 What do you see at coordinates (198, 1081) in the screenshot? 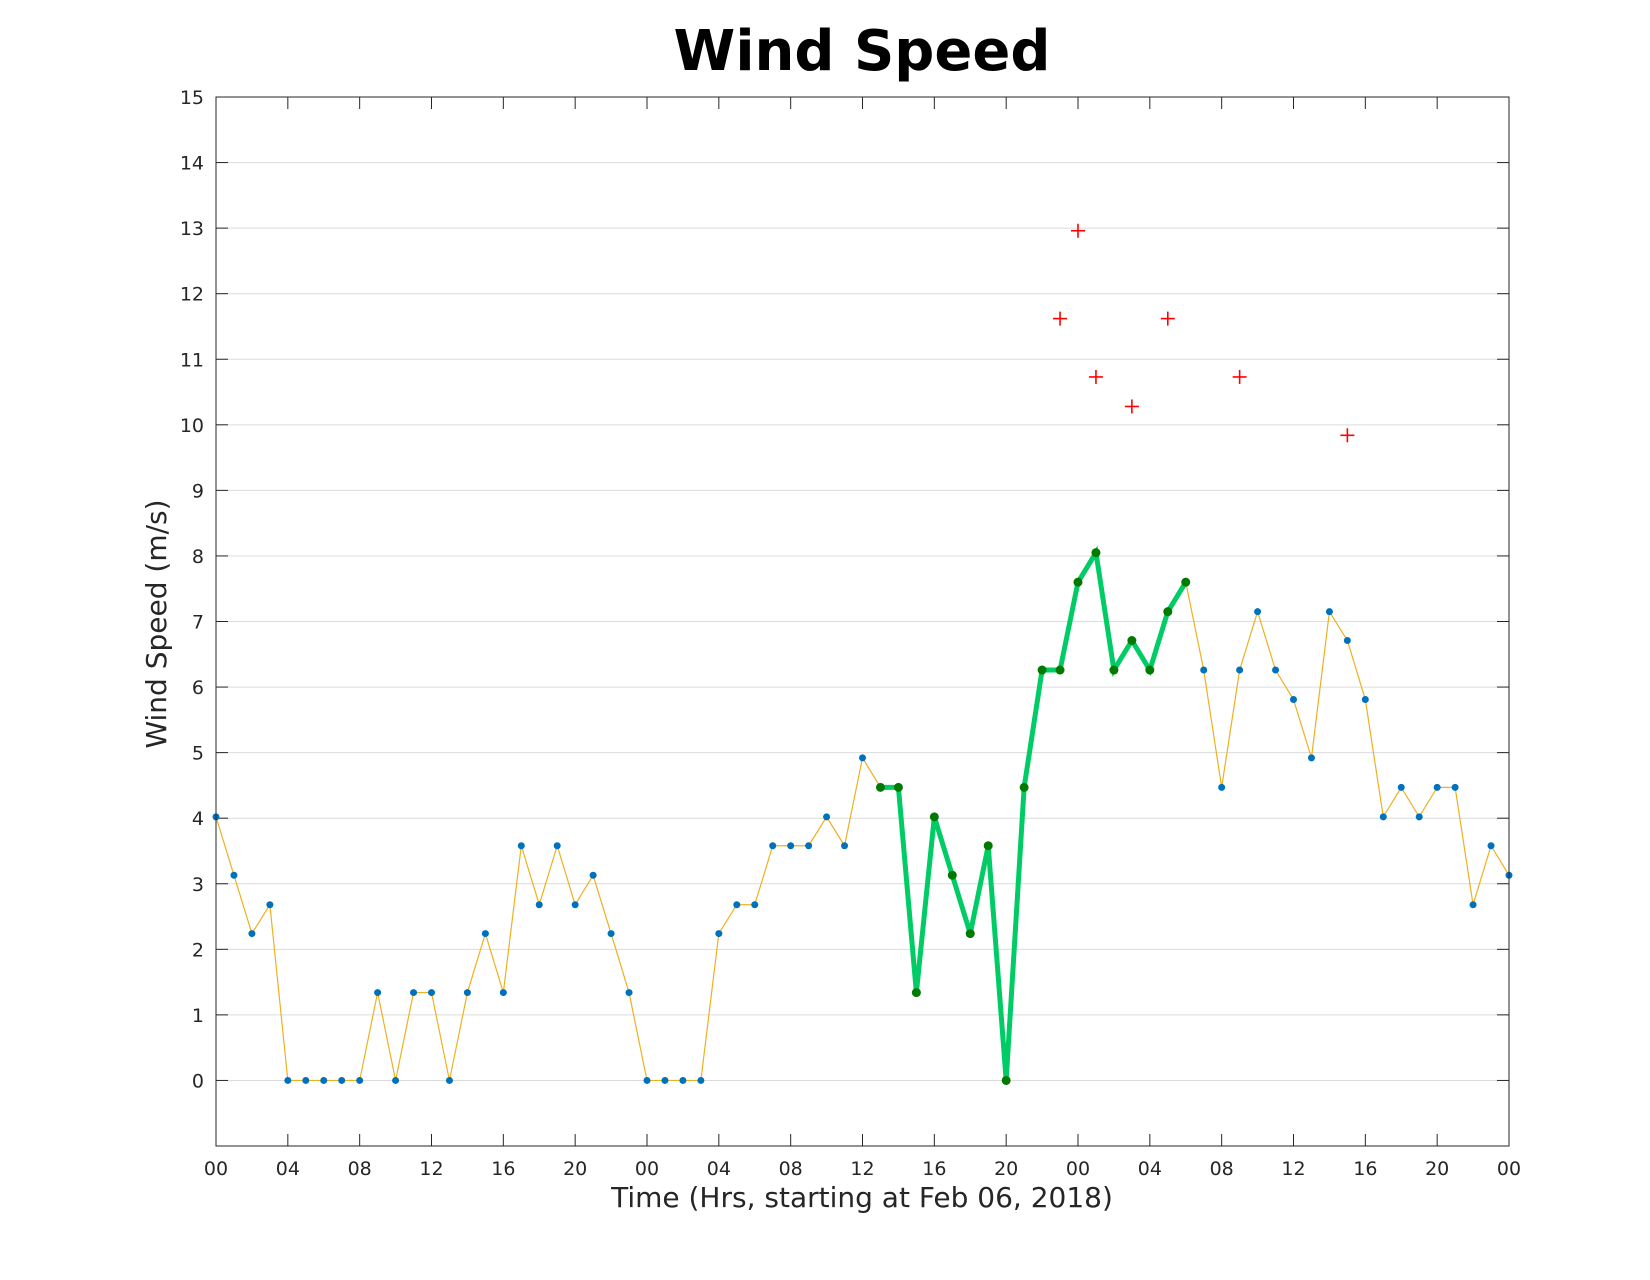
I see `y-tick-label: 0` at bounding box center [198, 1081].